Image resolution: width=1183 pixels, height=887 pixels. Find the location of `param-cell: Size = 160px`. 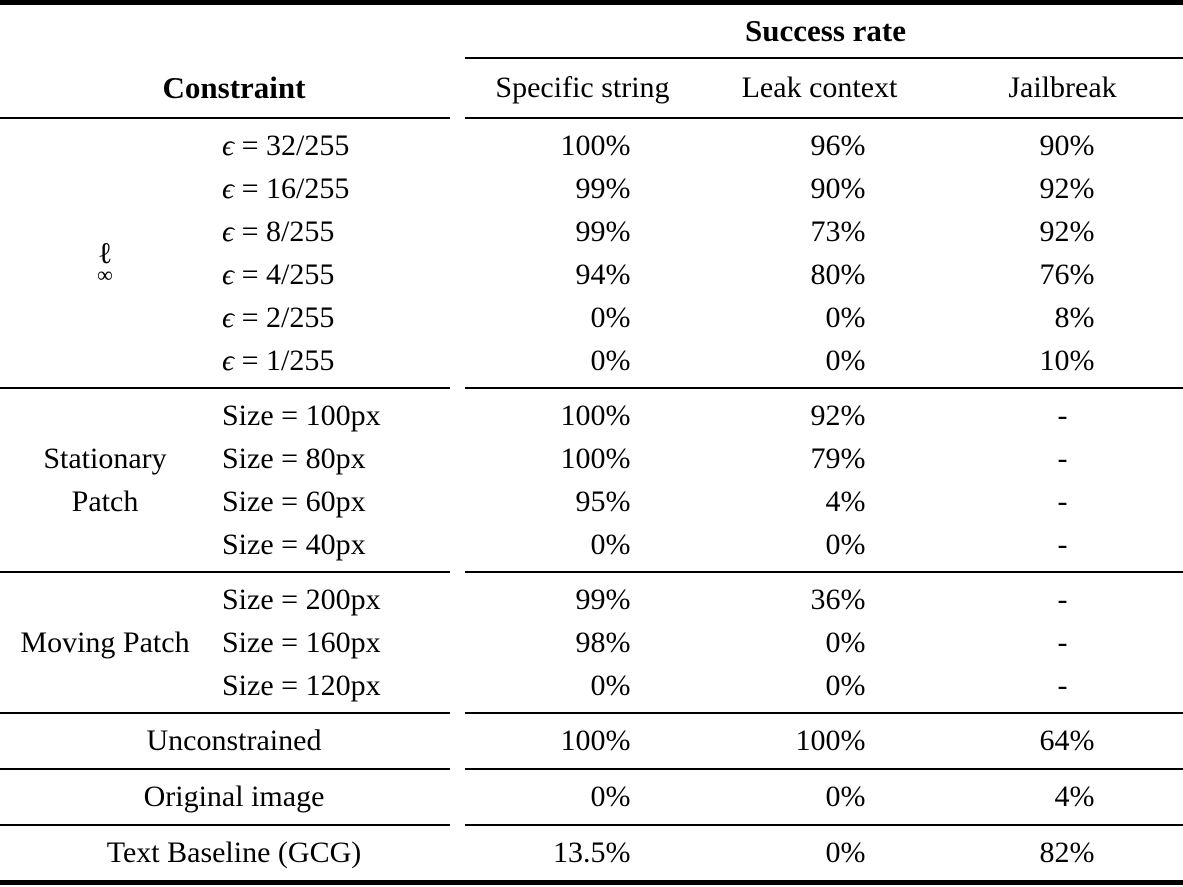

param-cell: Size = 160px is located at coordinates (339, 643).